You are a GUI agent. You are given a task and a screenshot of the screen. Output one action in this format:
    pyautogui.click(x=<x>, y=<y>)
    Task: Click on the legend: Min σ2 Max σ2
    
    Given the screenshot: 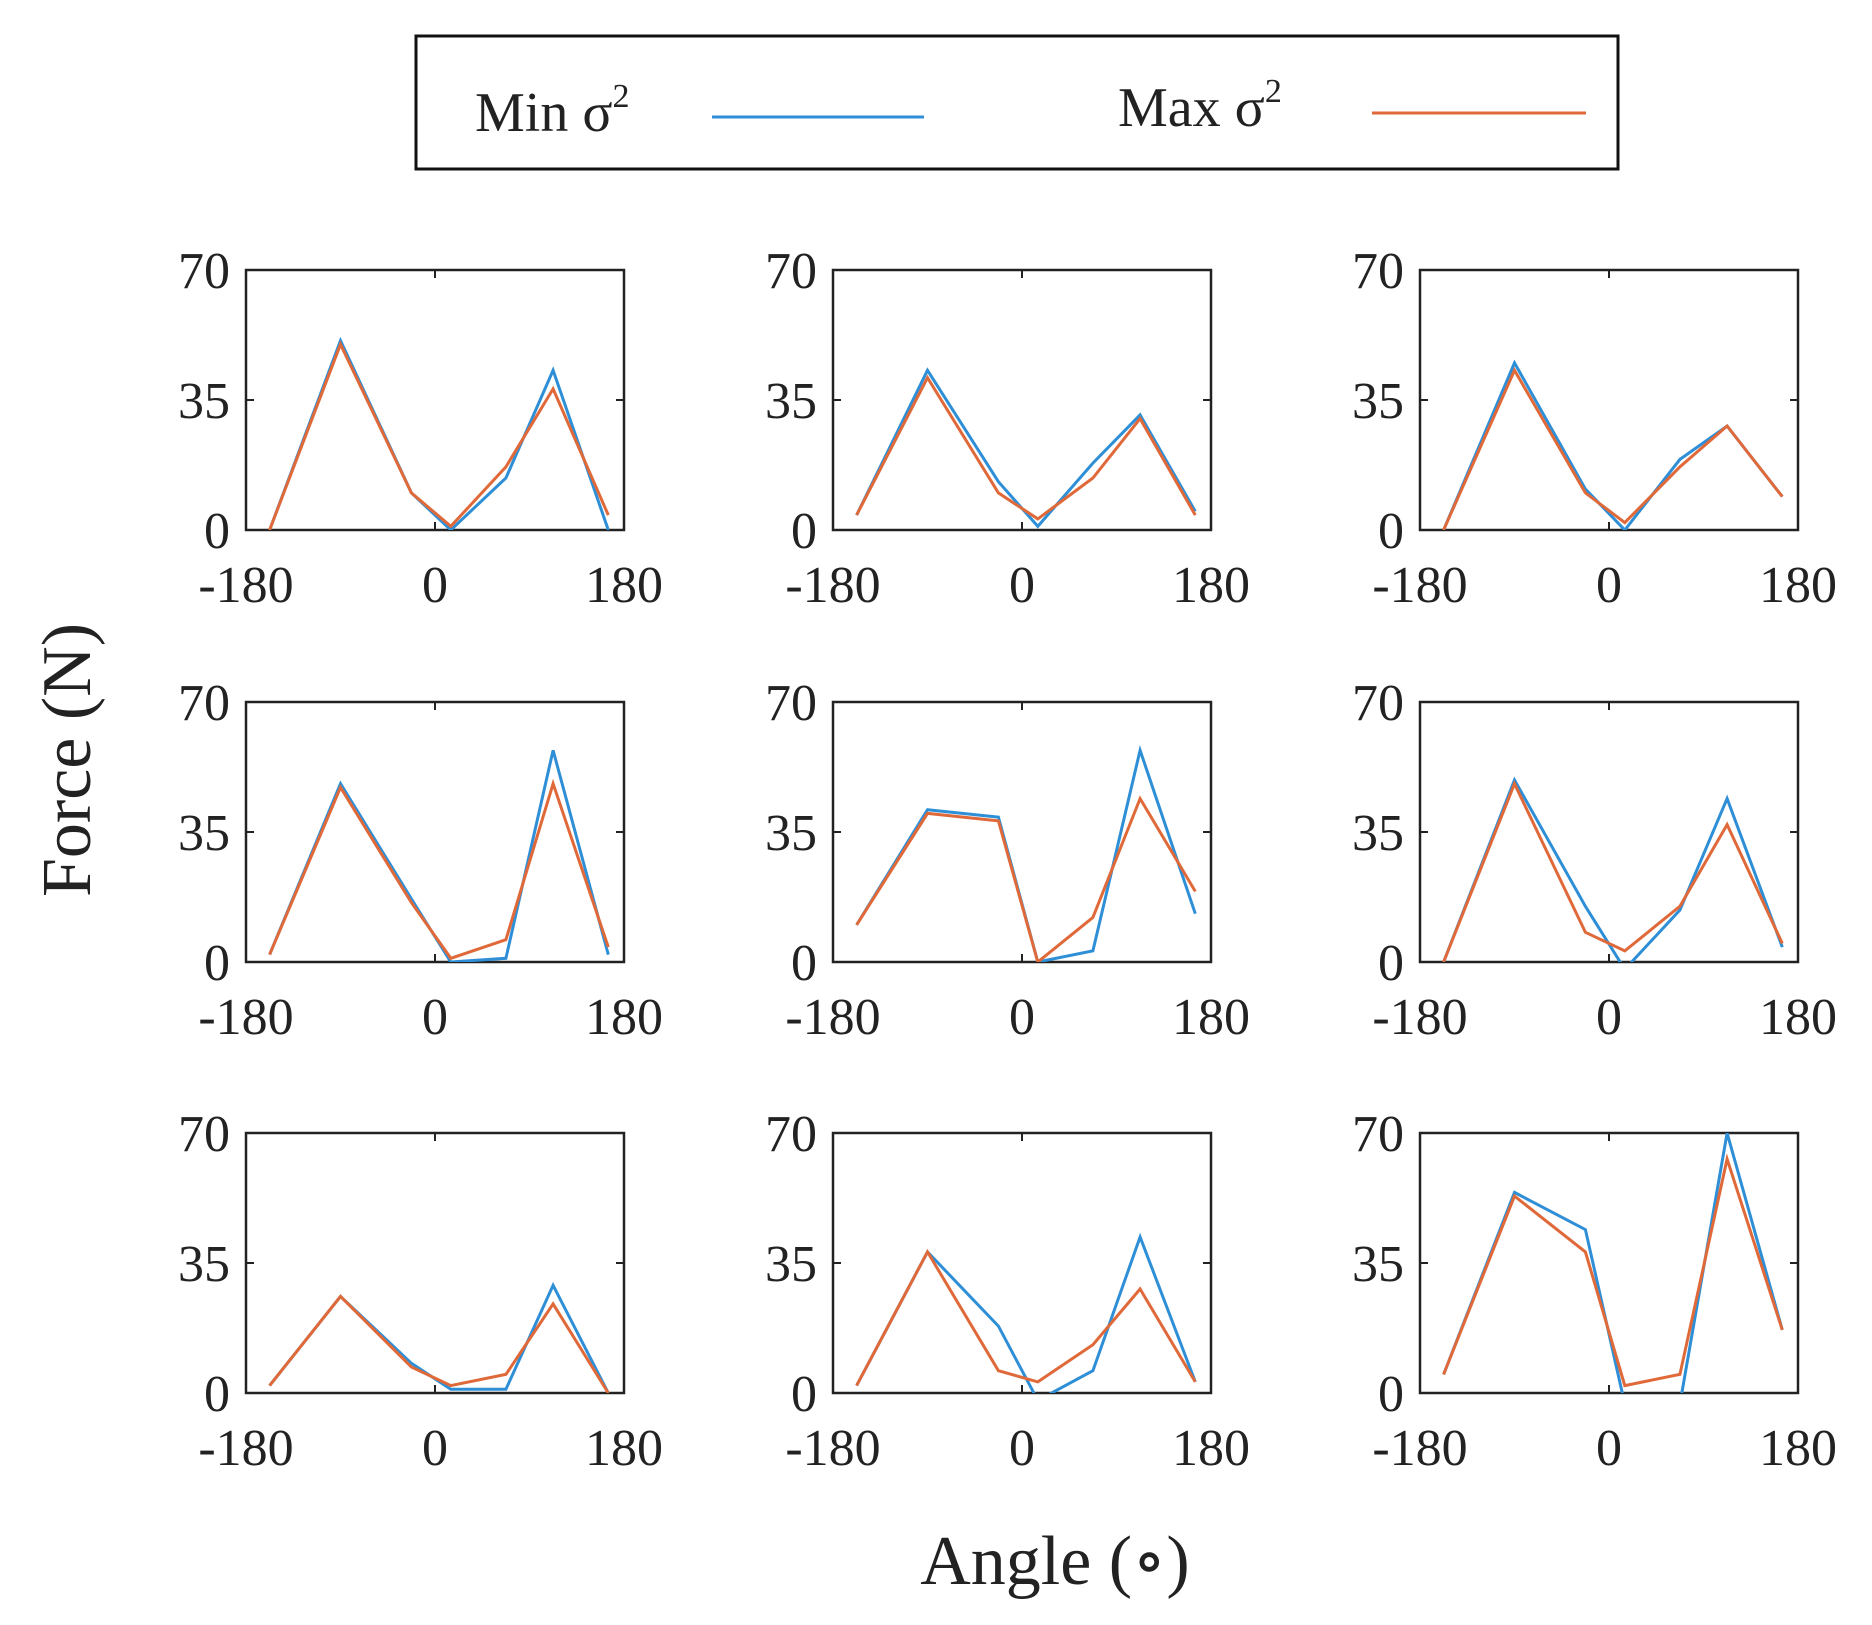 What is the action you would take?
    pyautogui.click(x=1017, y=102)
    